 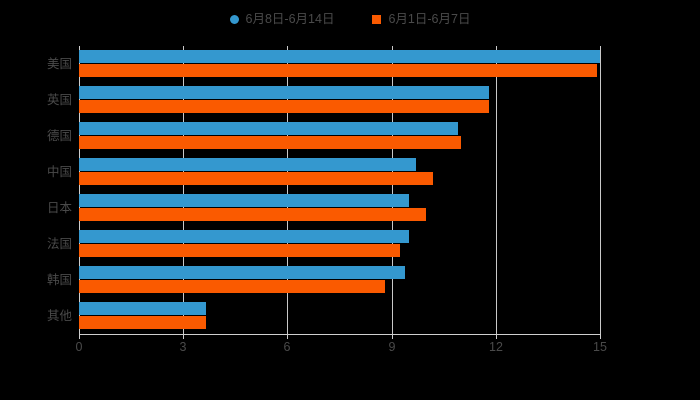 What do you see at coordinates (183, 347) in the screenshot?
I see `x-axis-label: 3` at bounding box center [183, 347].